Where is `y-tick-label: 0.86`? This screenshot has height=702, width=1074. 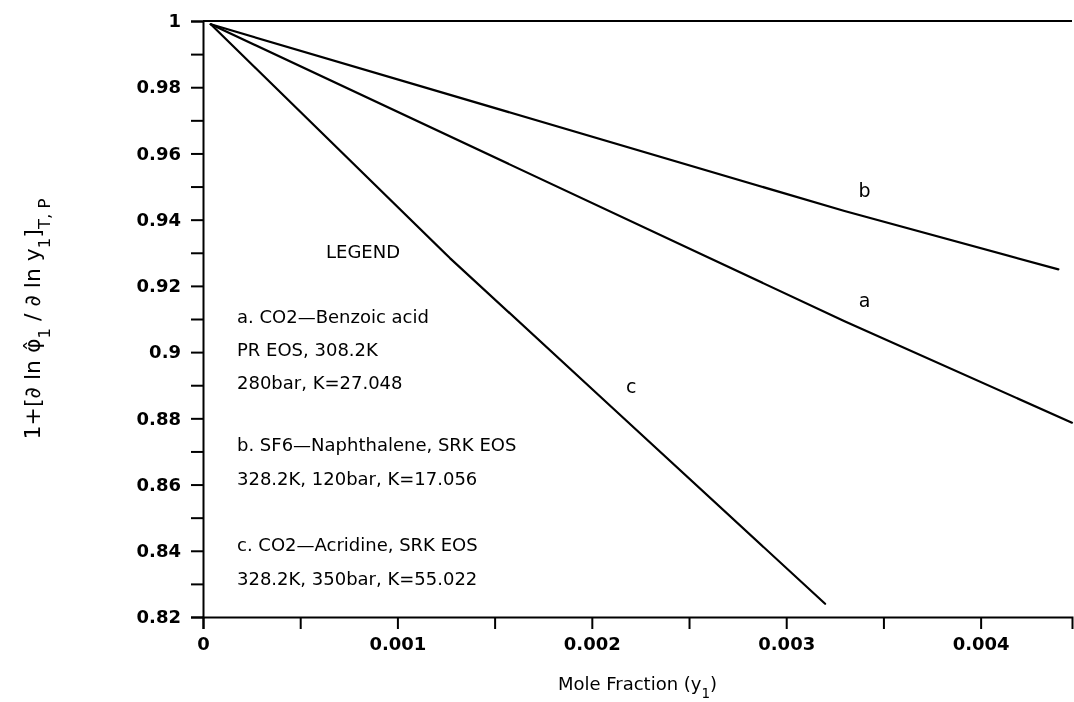 y-tick-label: 0.86 is located at coordinates (158, 484).